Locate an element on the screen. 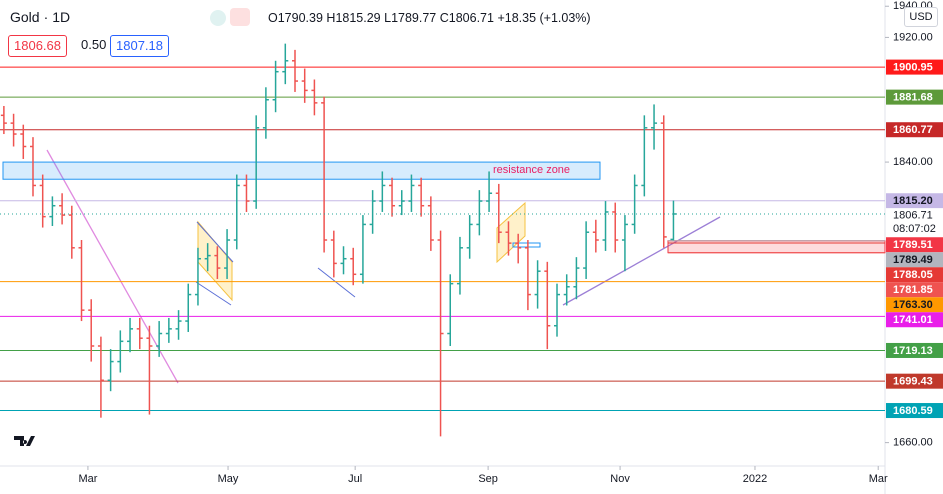 Image resolution: width=943 pixels, height=494 pixels. tv-logo is located at coordinates (24, 441).